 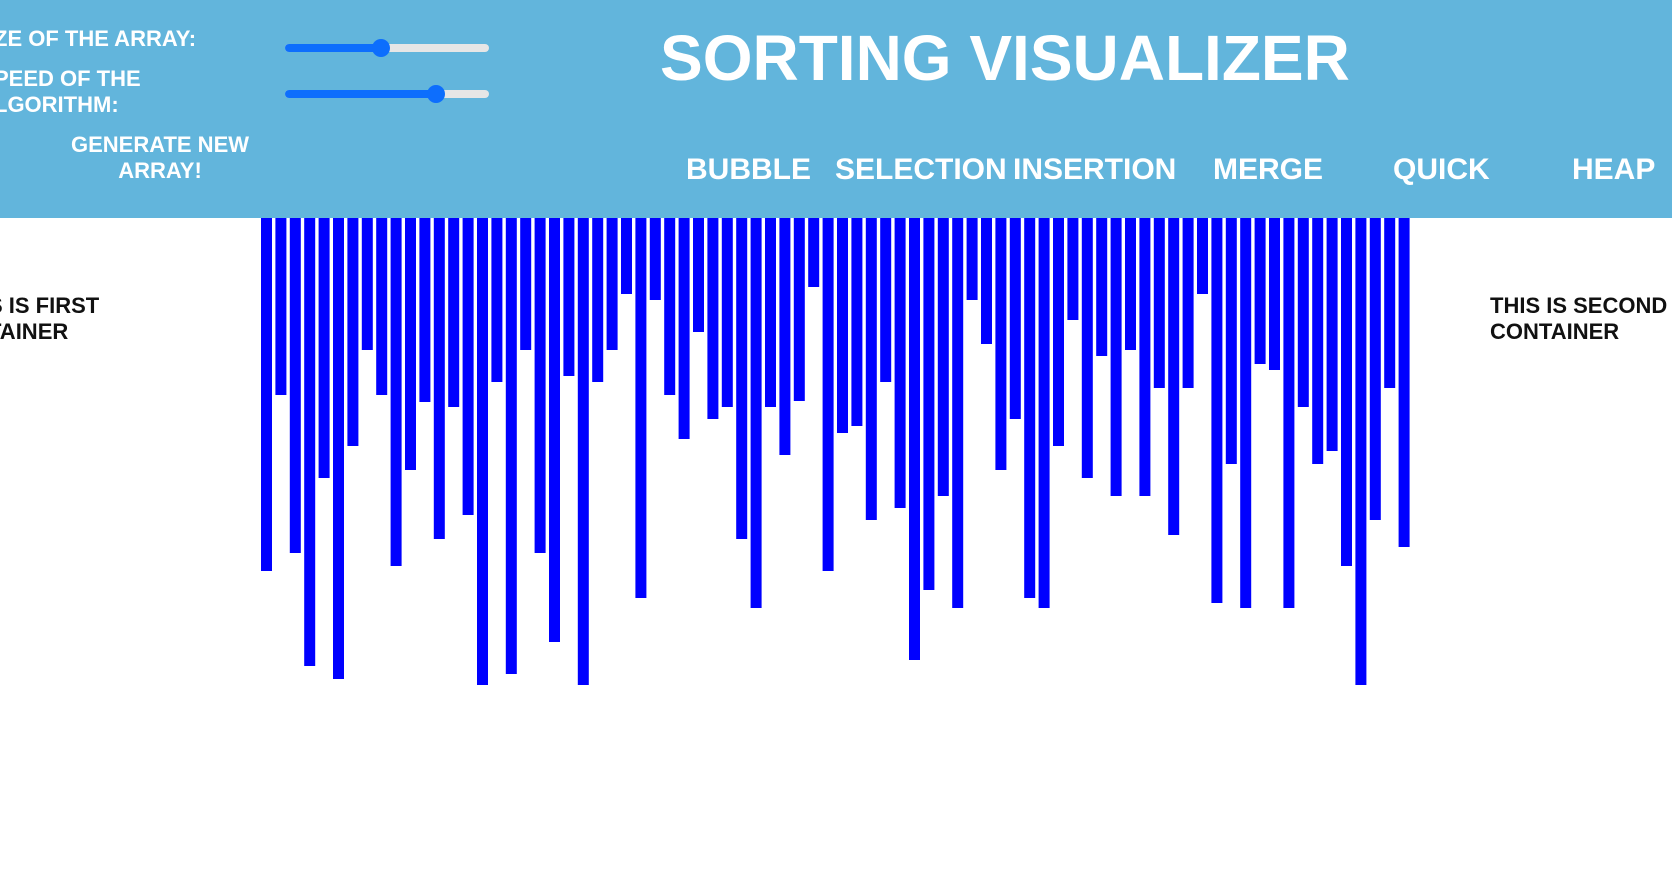 I want to click on algorithm-speed-slider, so click(x=387, y=94).